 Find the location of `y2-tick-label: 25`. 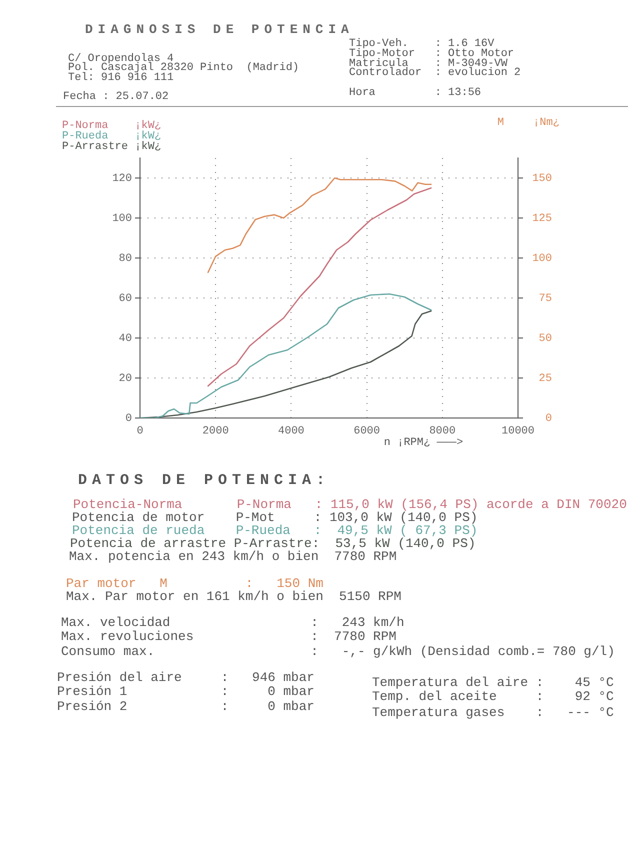

y2-tick-label: 25 is located at coordinates (545, 378).